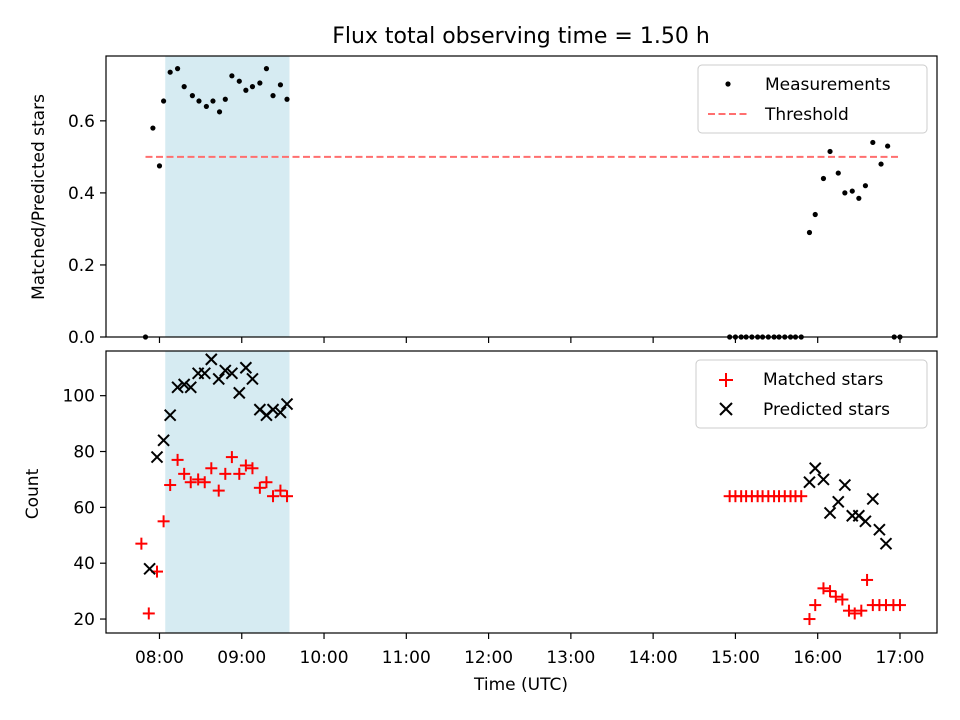  I want to click on count-xtick-label: 10:00, so click(324, 658).